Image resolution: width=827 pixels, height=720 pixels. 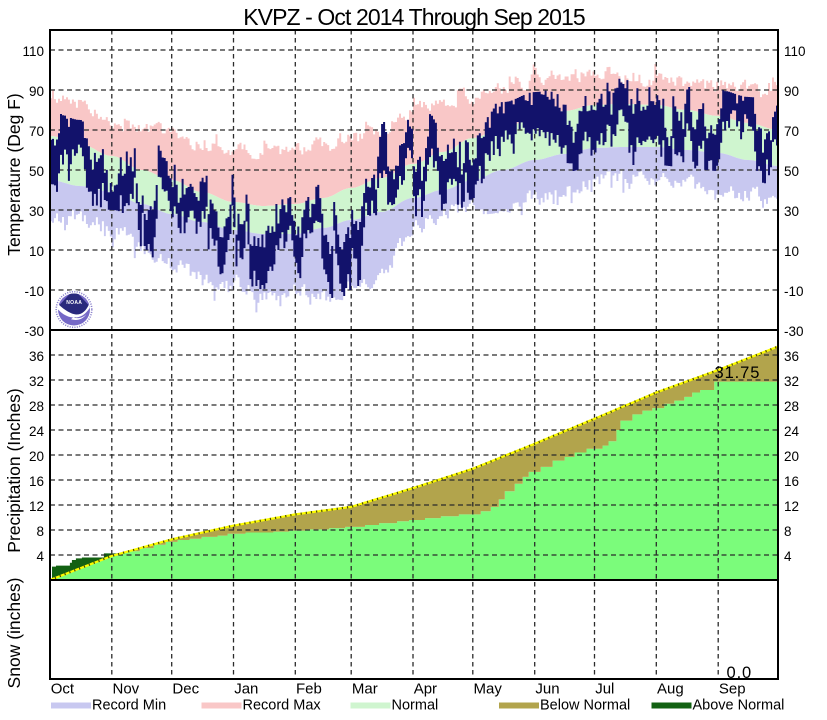 I want to click on svg-text: Sep, so click(x=732, y=689).